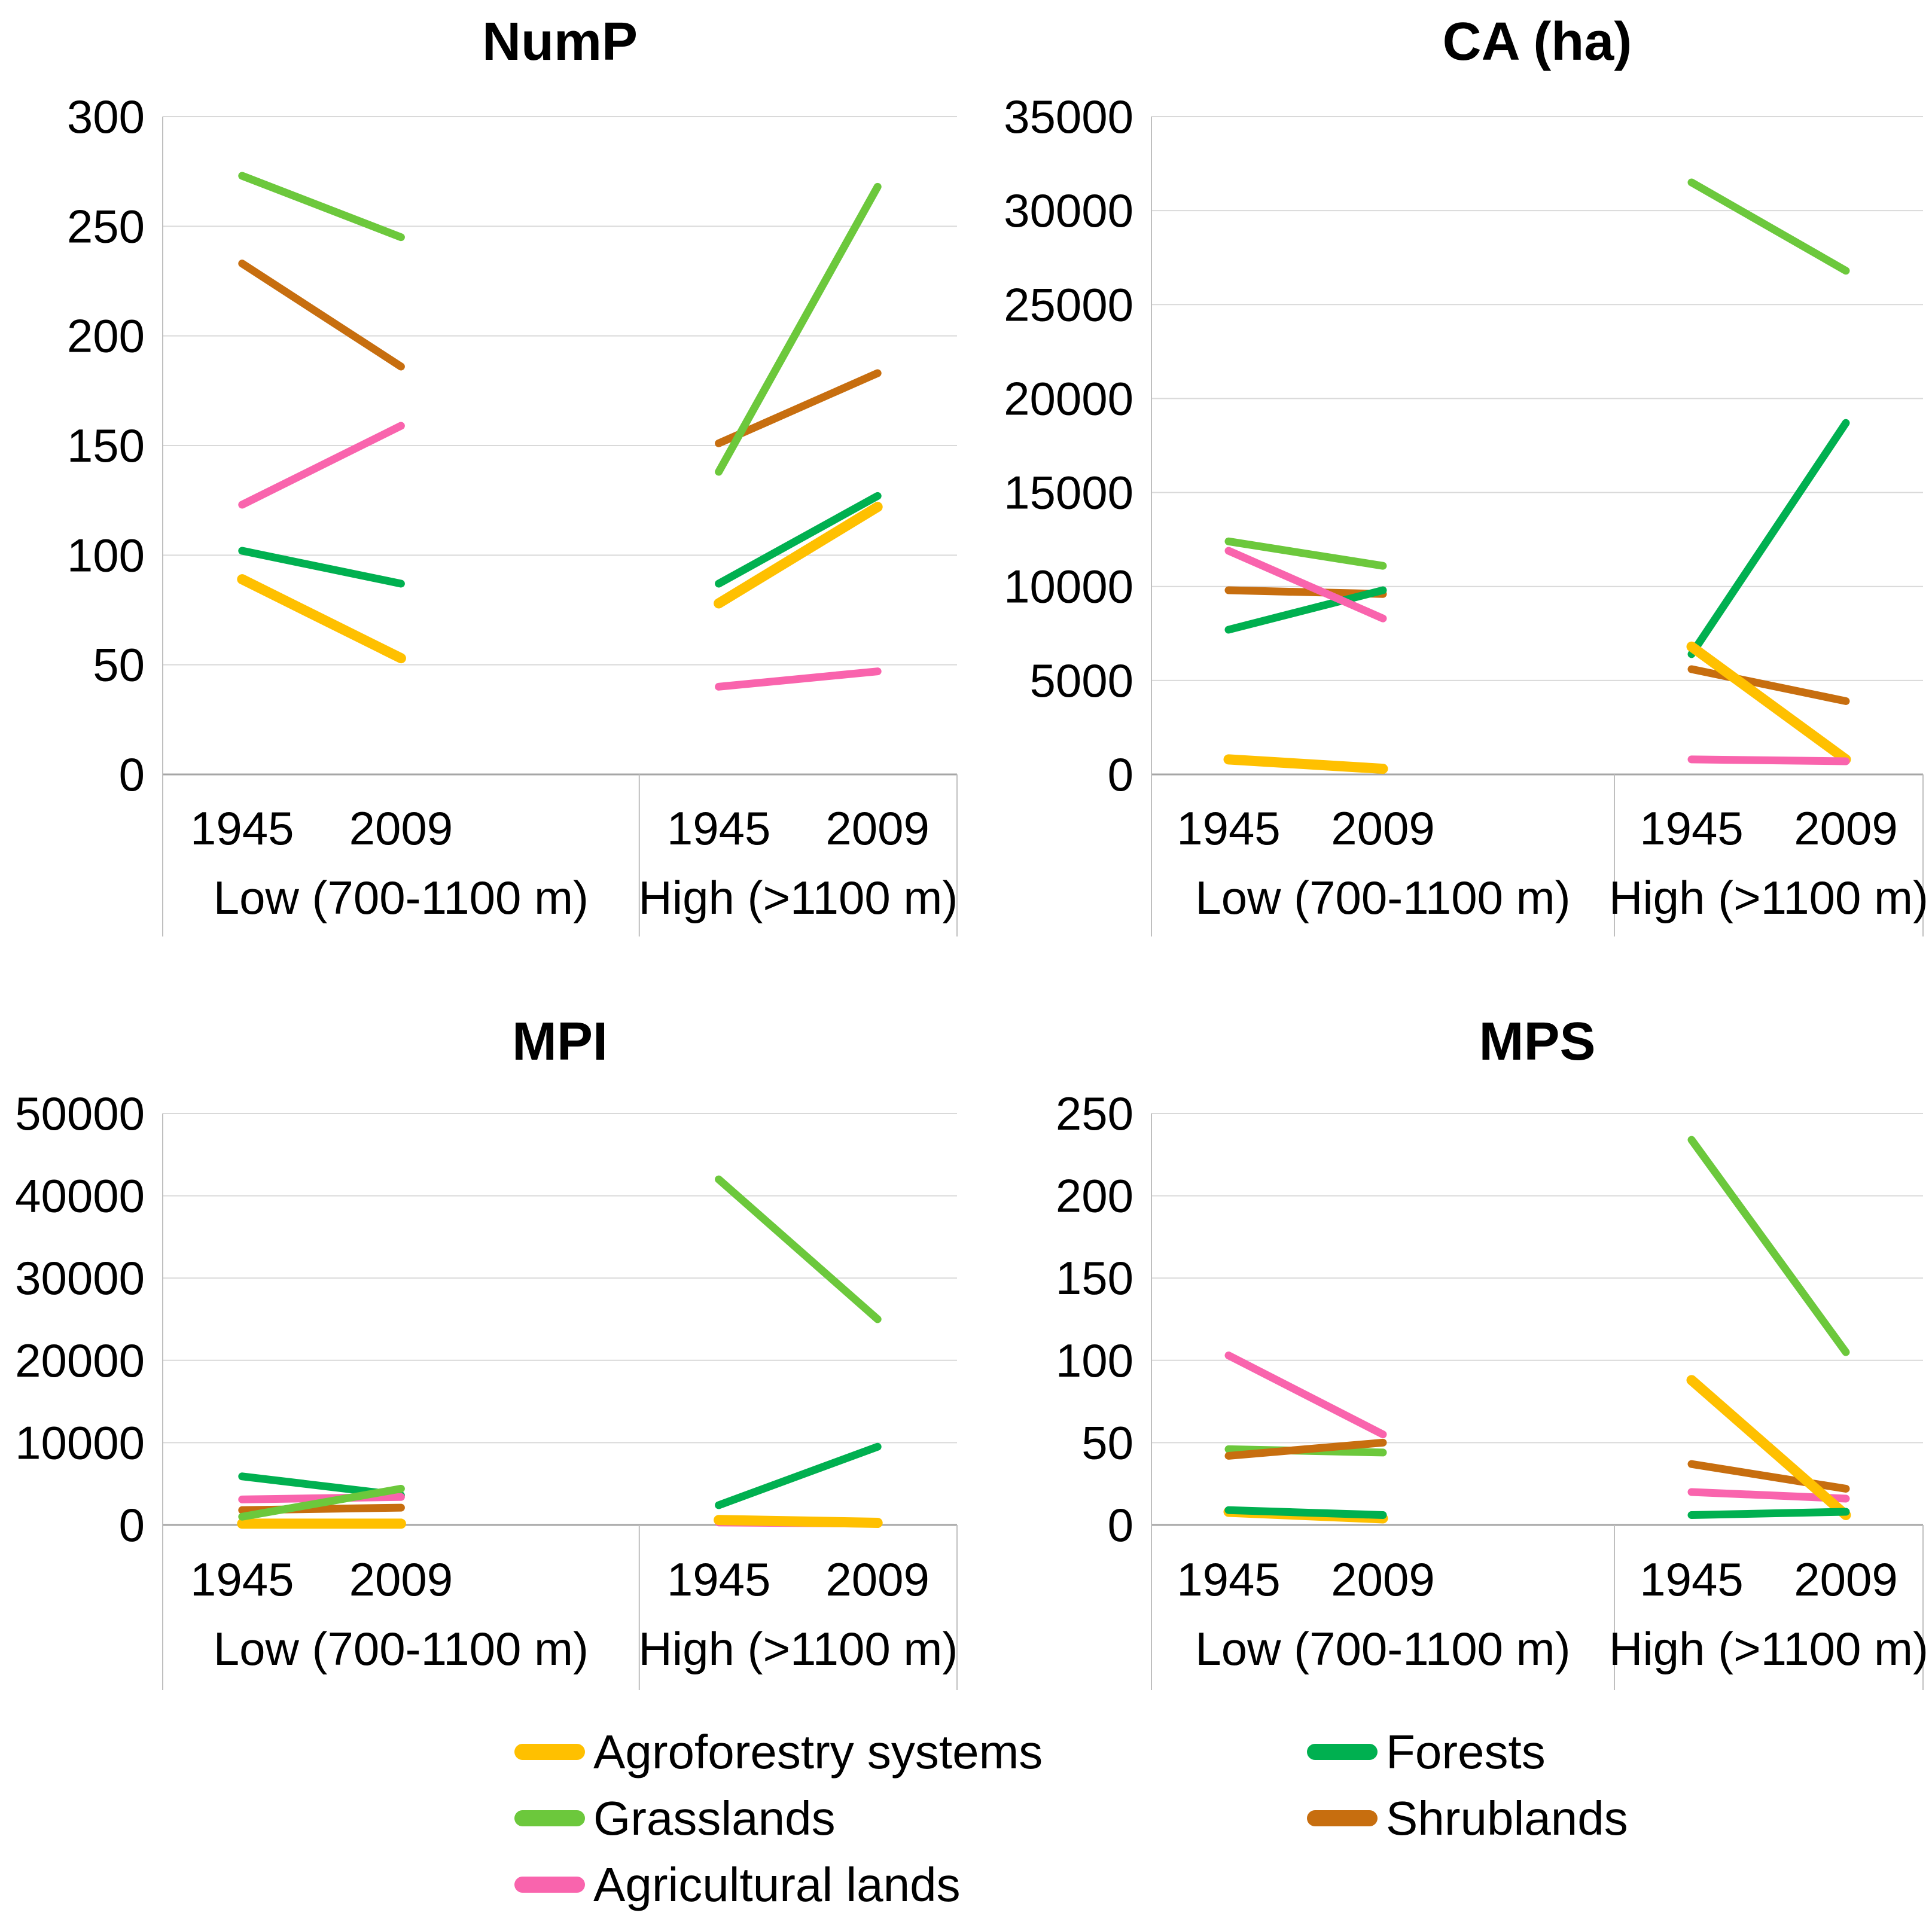 The image size is (1932, 1928). What do you see at coordinates (778, 1752) in the screenshot?
I see `legend-item-agroforestry: Agroforestry systems` at bounding box center [778, 1752].